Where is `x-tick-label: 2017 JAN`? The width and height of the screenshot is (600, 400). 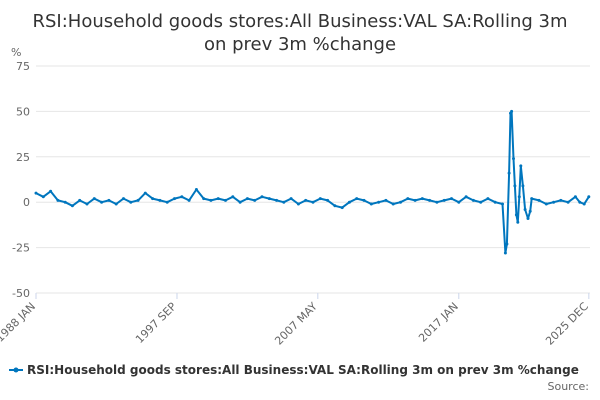
x-tick-label: 2017 JAN is located at coordinates (438, 322).